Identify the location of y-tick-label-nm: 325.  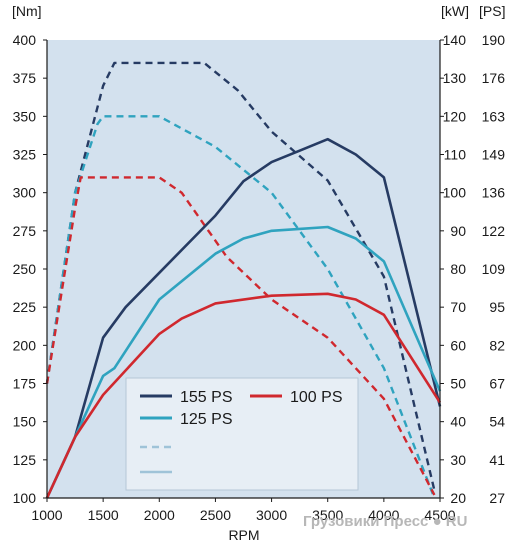
(25, 155).